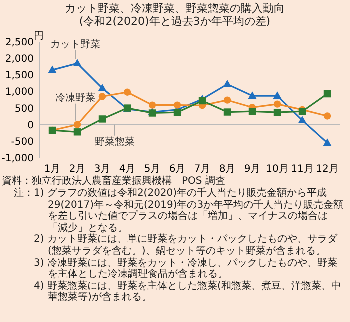  Describe the element at coordinates (115, 142) in the screenshot. I see `series-label: 野菜惣菜` at that location.